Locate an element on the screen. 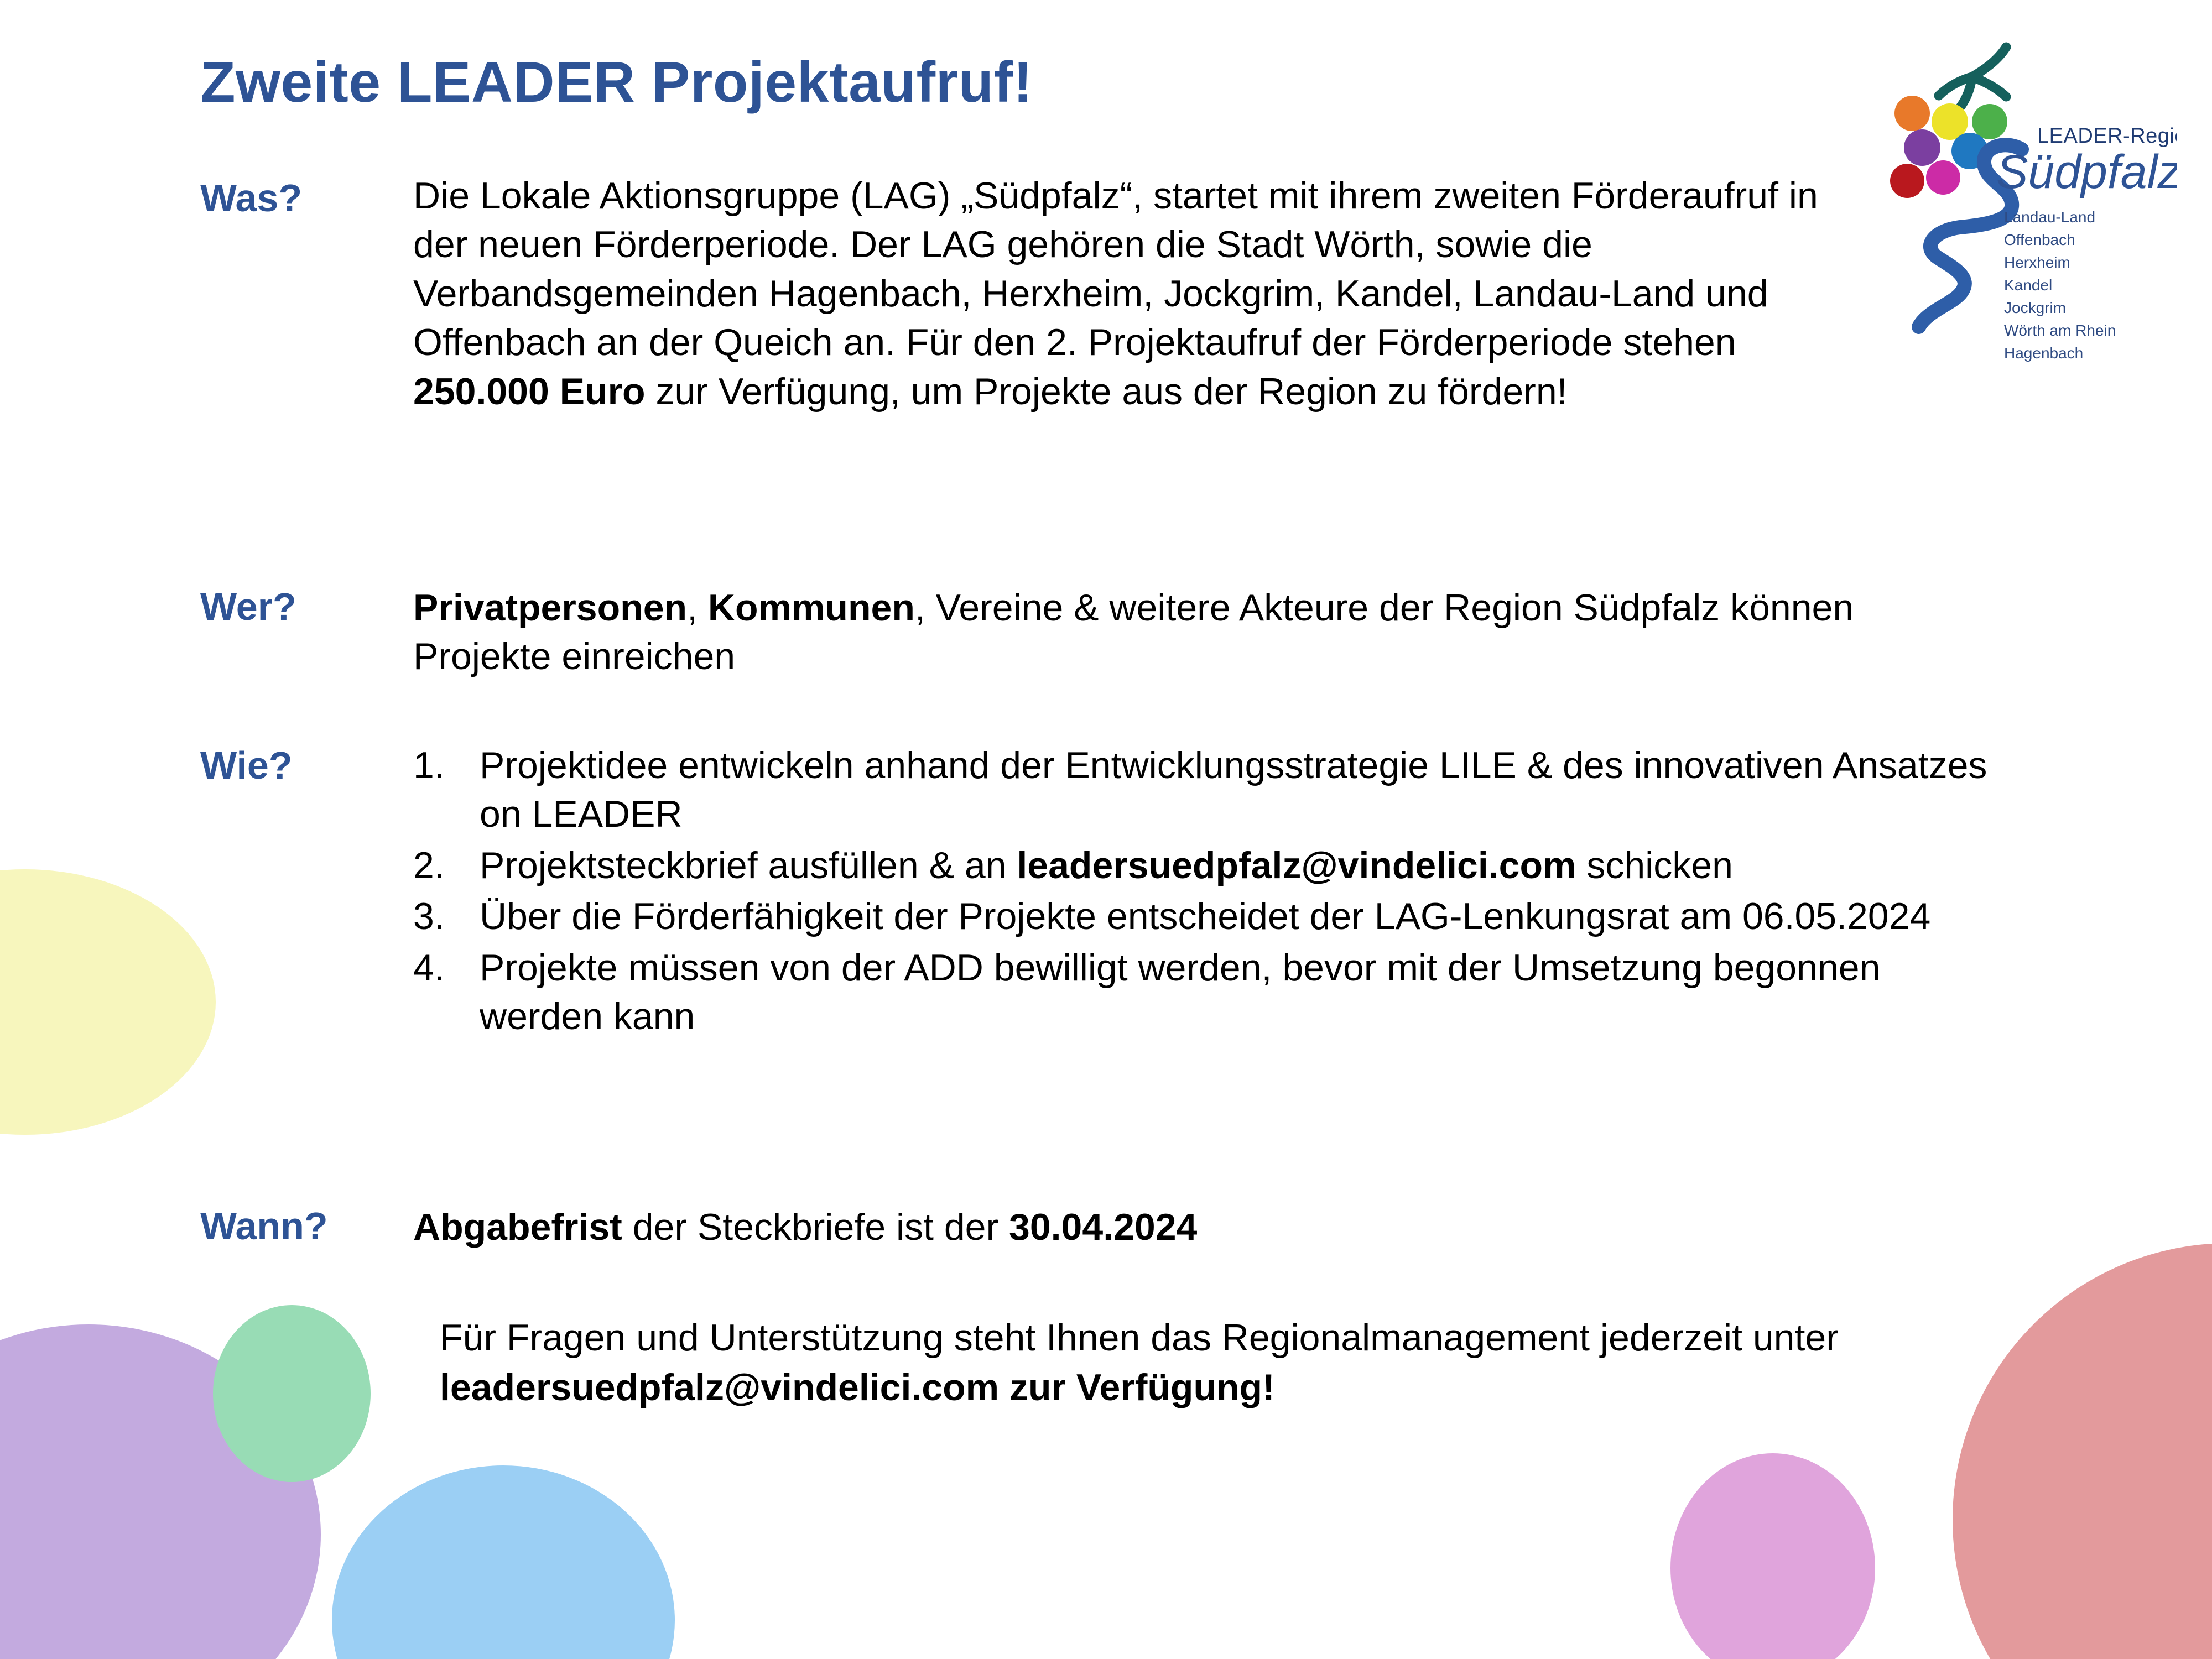  decorative-circle-salmon is located at coordinates (2082, 1451).